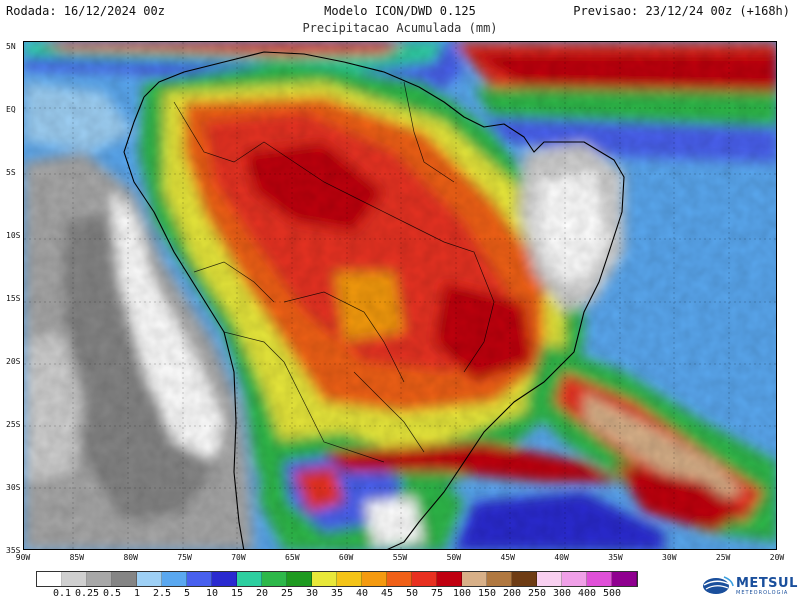  What do you see at coordinates (669, 557) in the screenshot?
I see `longitude-label: 30W` at bounding box center [669, 557].